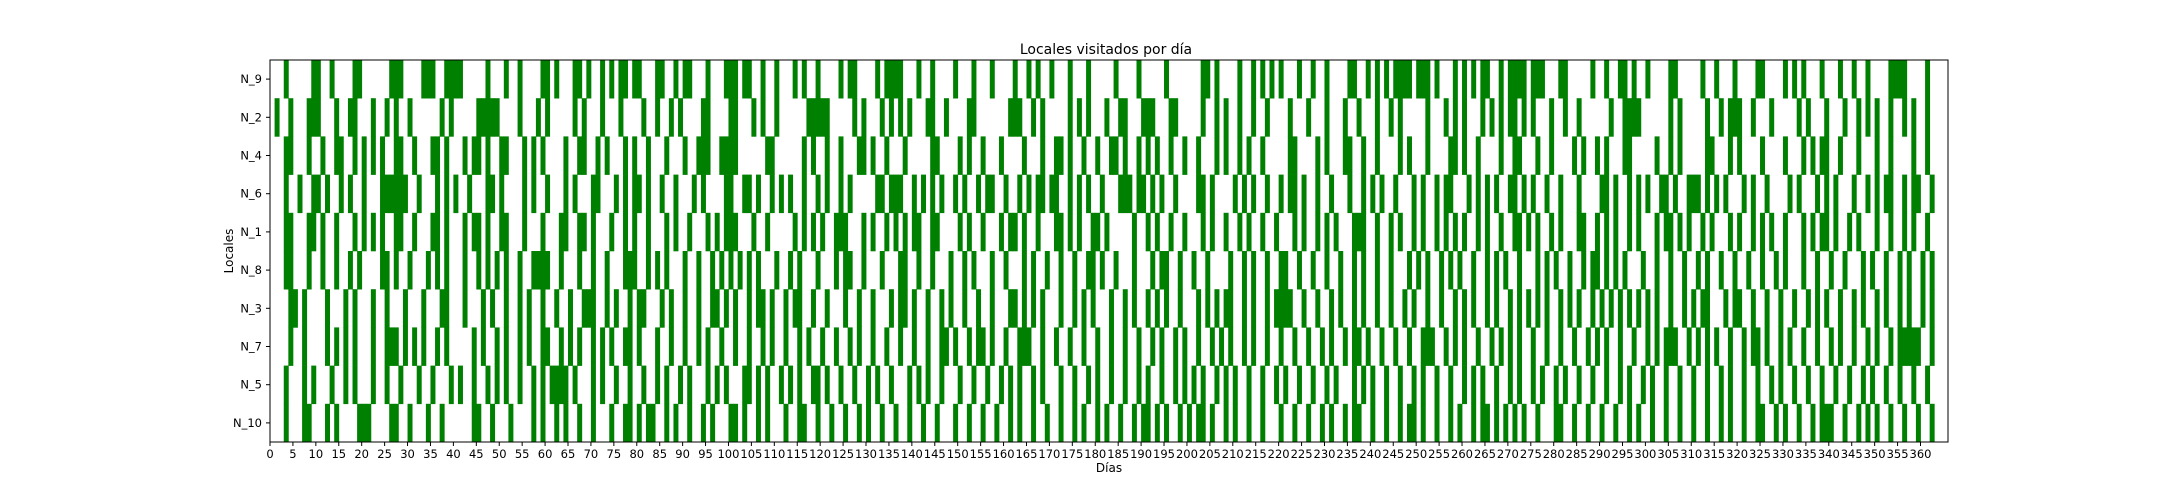 This screenshot has height=504, width=2160. What do you see at coordinates (1302, 454) in the screenshot?
I see `x-tick-label: 225` at bounding box center [1302, 454].